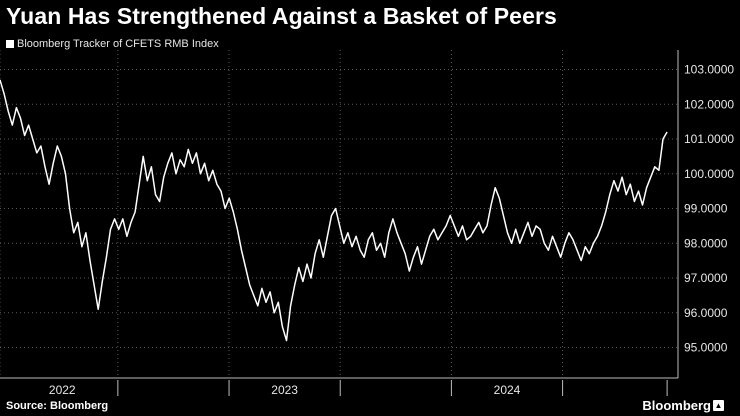 This screenshot has width=740, height=416. I want to click on brand-name: Bloomberg, so click(676, 405).